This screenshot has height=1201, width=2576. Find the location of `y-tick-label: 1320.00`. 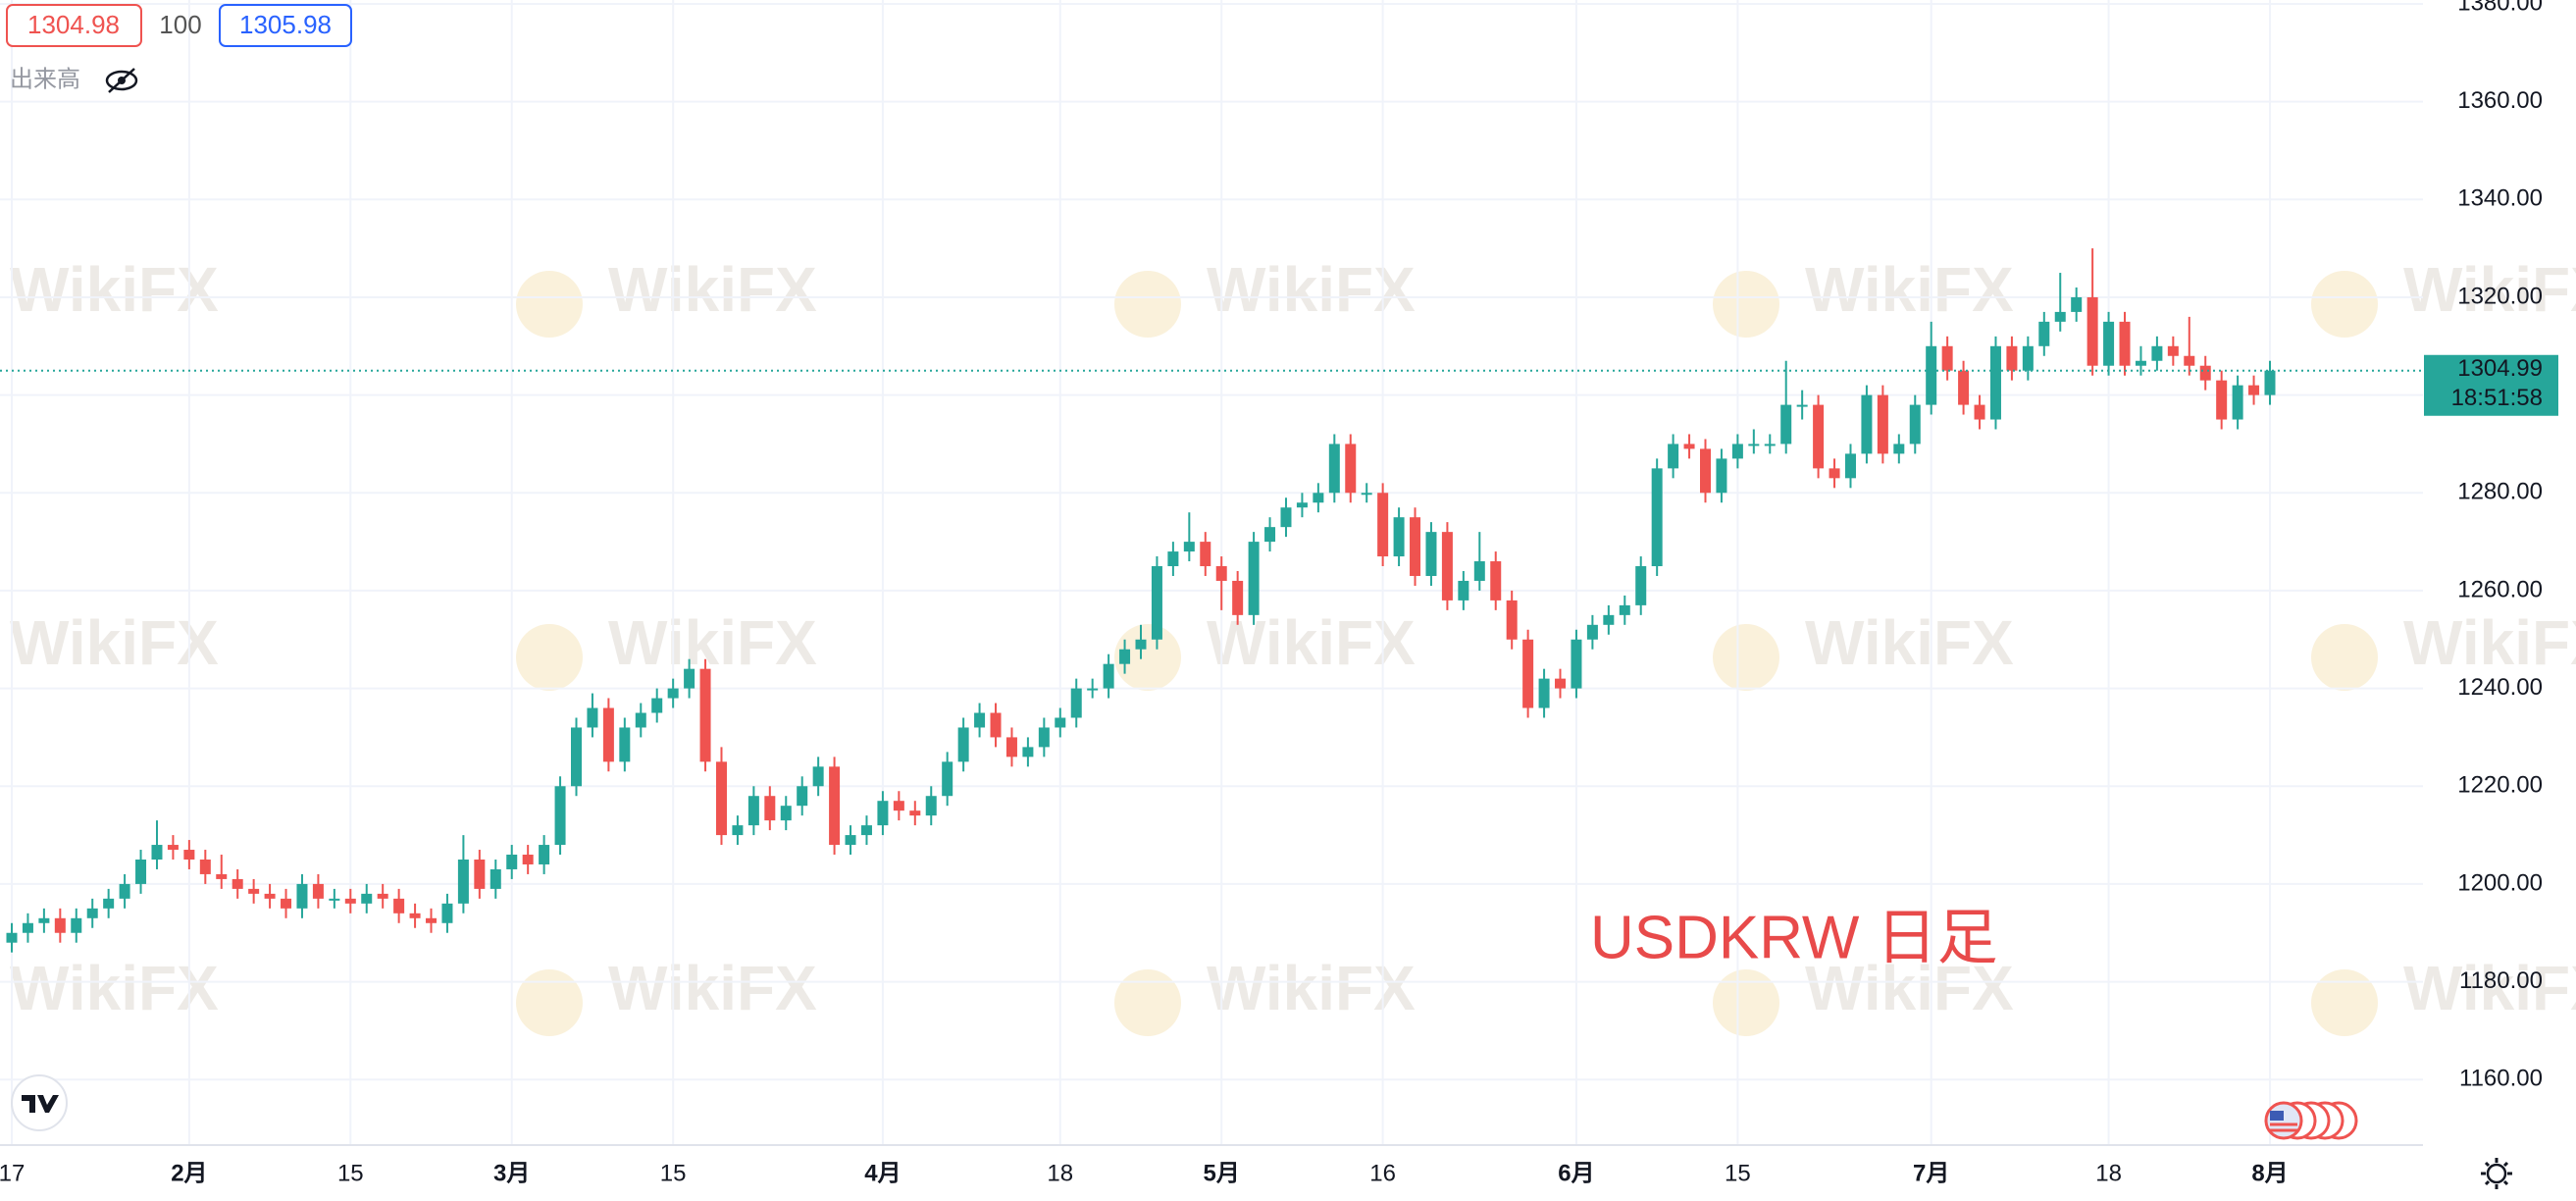

y-tick-label: 1320.00 is located at coordinates (2500, 296).